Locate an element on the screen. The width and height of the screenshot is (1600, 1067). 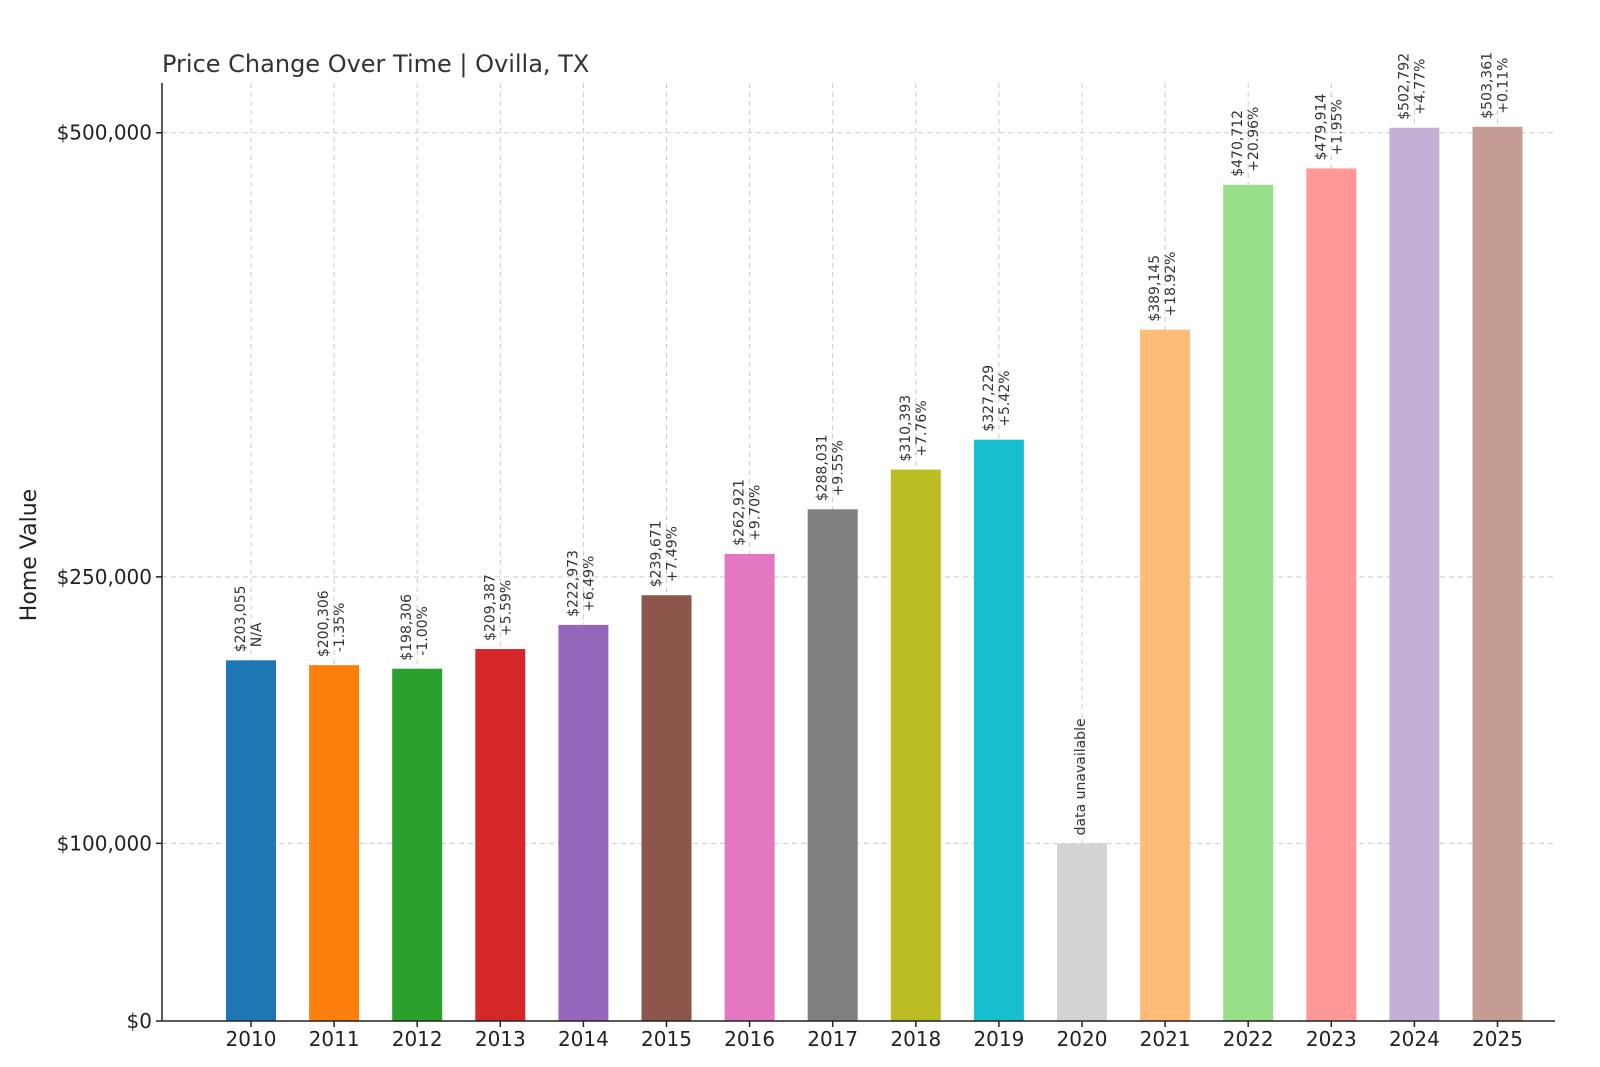
bar-2012 is located at coordinates (417, 844).